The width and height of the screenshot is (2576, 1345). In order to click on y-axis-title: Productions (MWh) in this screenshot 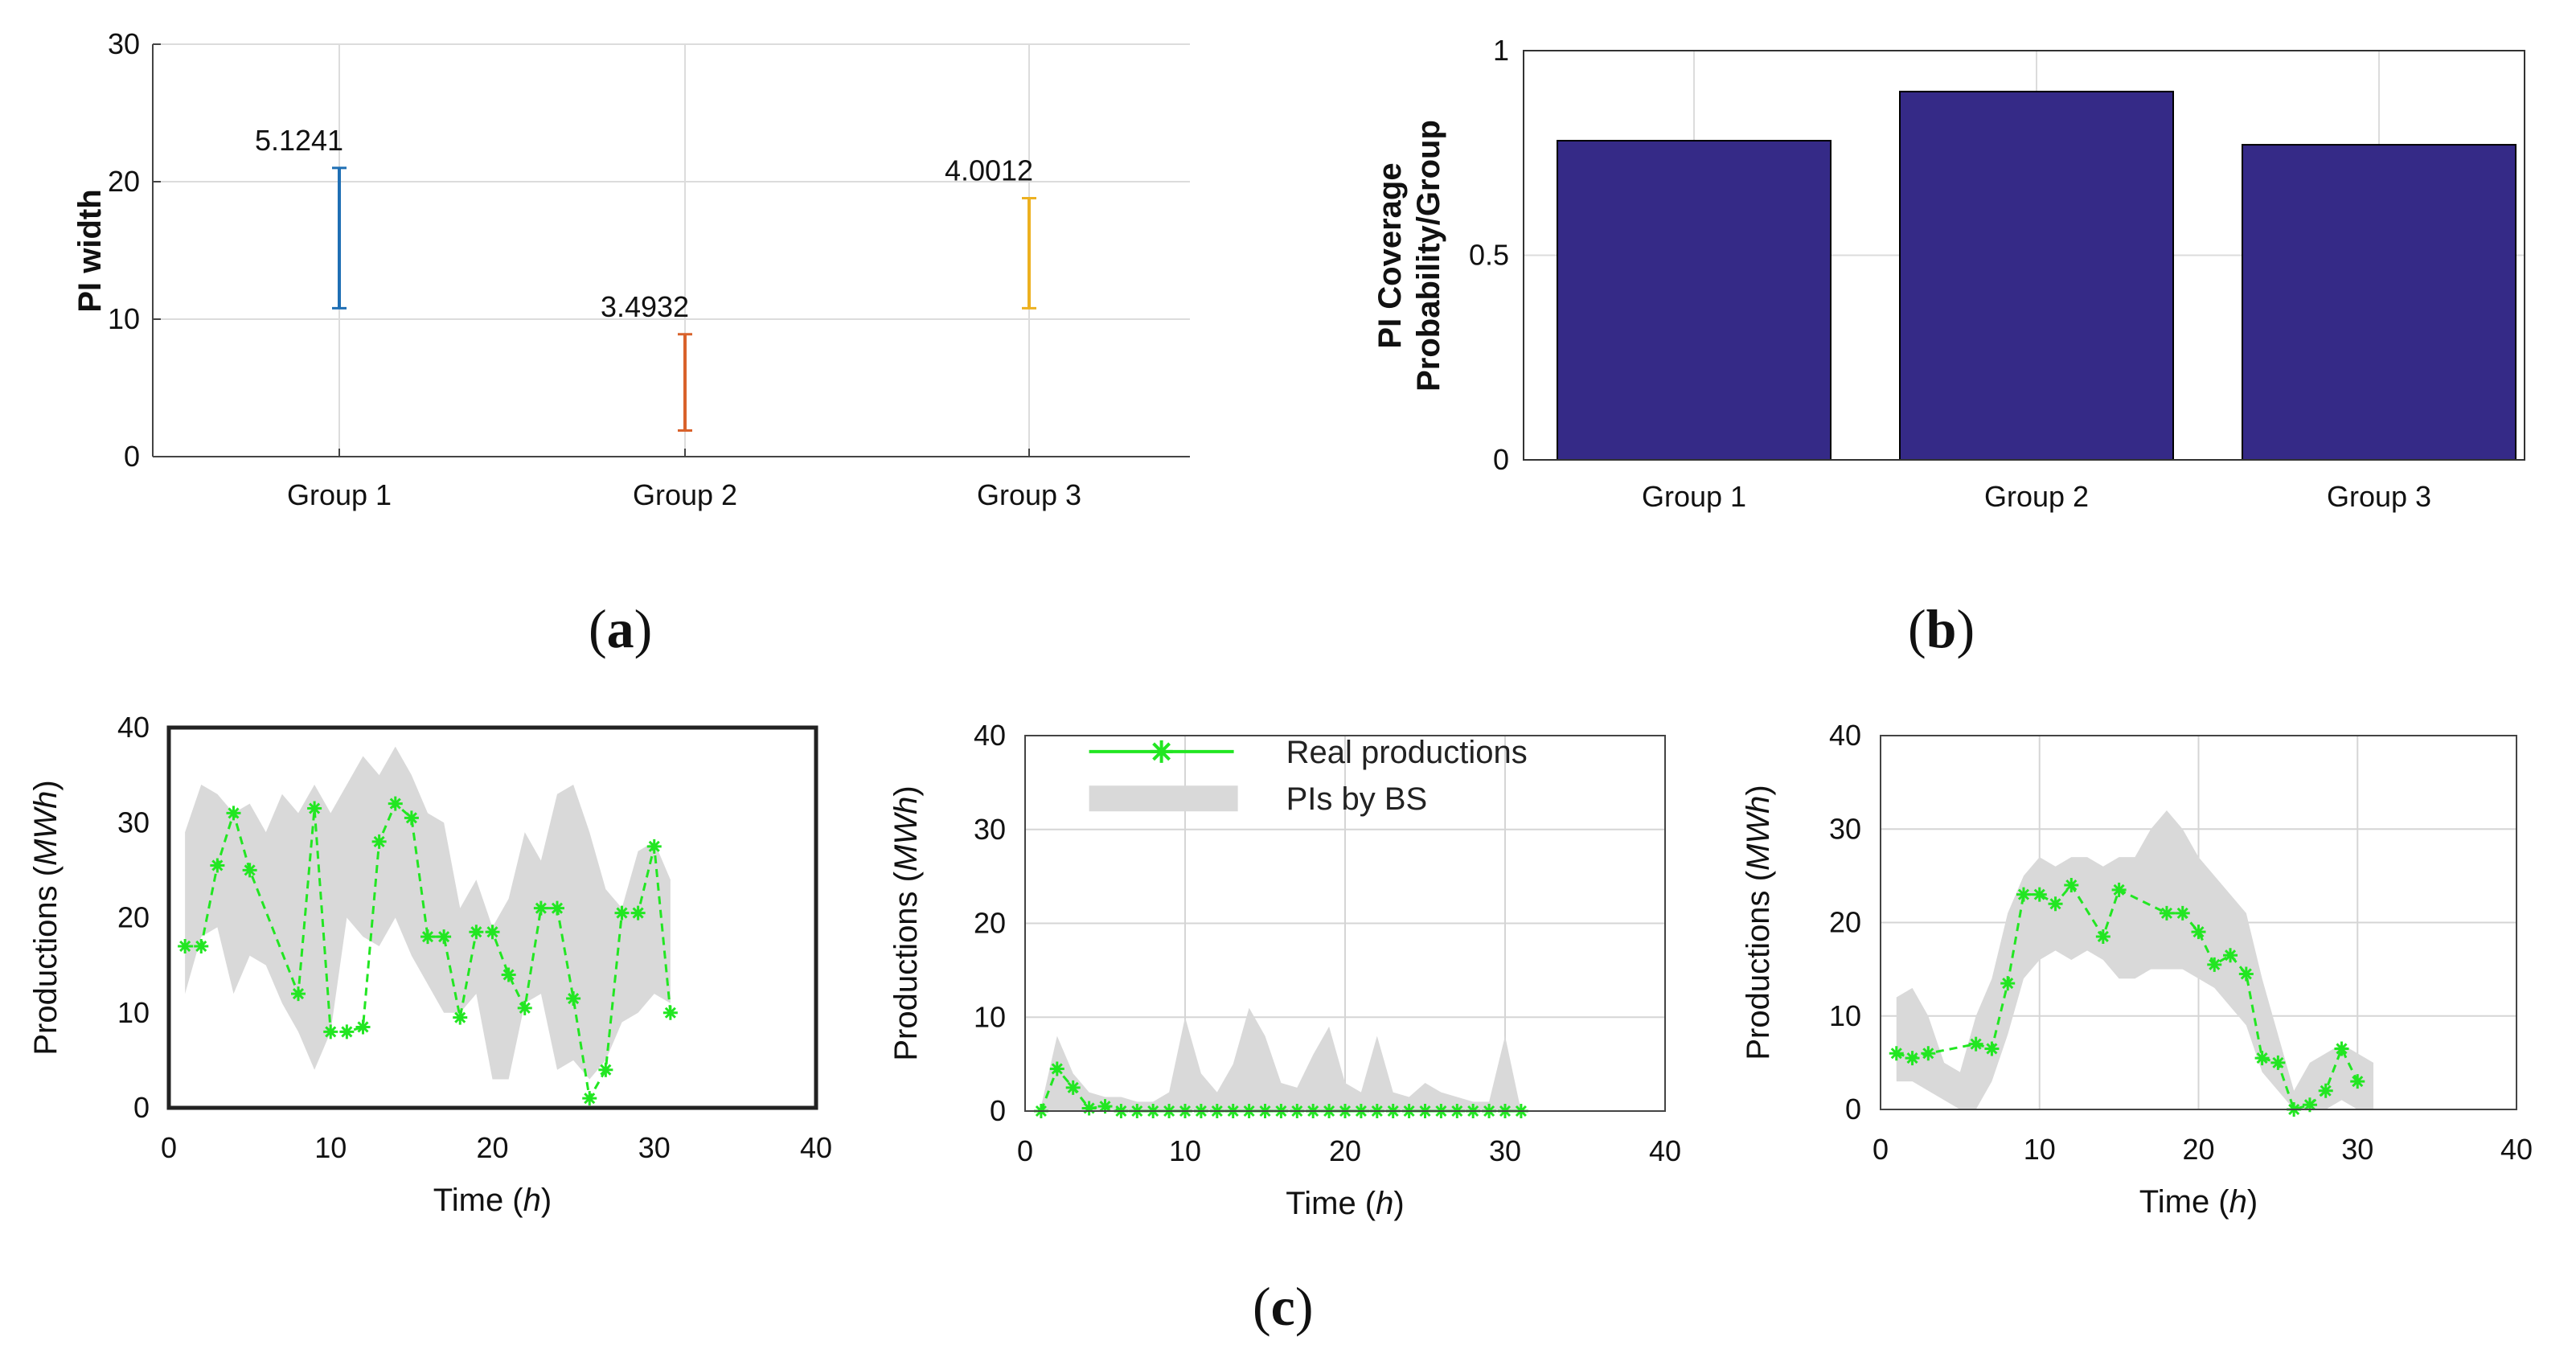, I will do `click(906, 922)`.